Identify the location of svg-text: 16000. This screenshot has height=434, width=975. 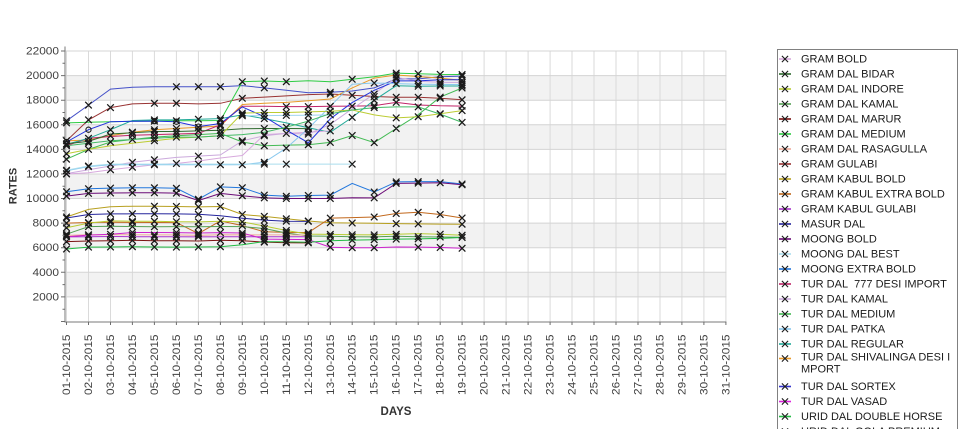
(42, 125).